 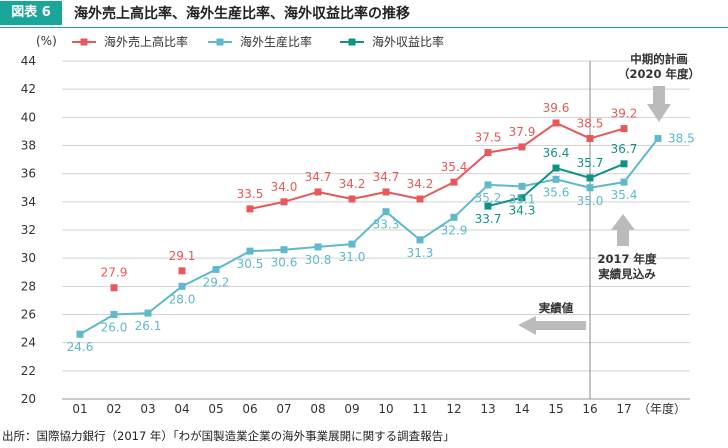 I want to click on data-label: 28.0, so click(x=182, y=299).